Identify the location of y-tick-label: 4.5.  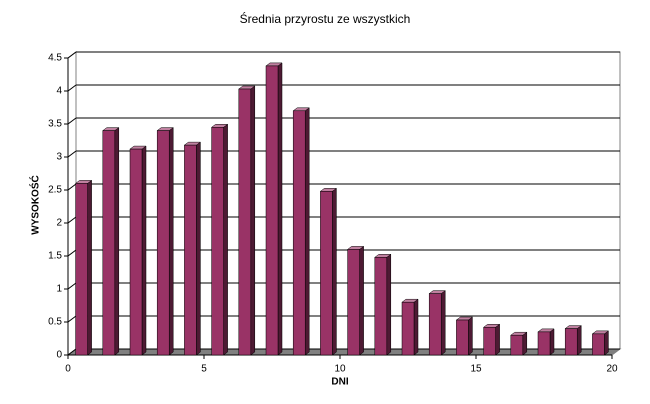
(55, 58).